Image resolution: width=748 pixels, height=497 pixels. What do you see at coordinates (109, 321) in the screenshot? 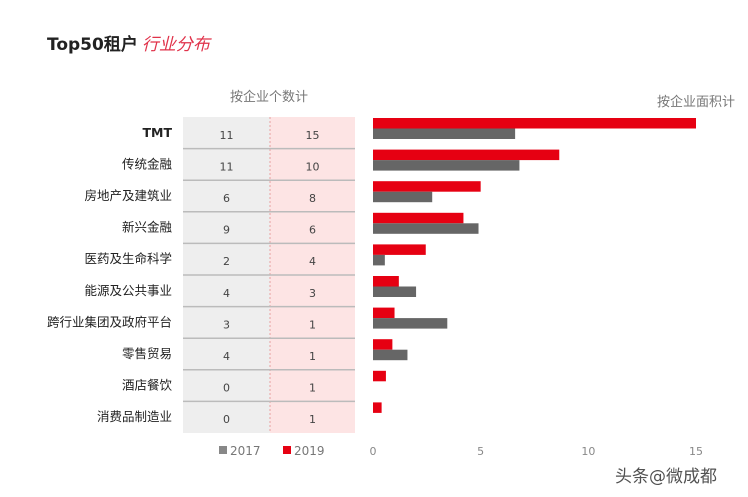
I see `category-label: 跨行业集团及政府平台` at bounding box center [109, 321].